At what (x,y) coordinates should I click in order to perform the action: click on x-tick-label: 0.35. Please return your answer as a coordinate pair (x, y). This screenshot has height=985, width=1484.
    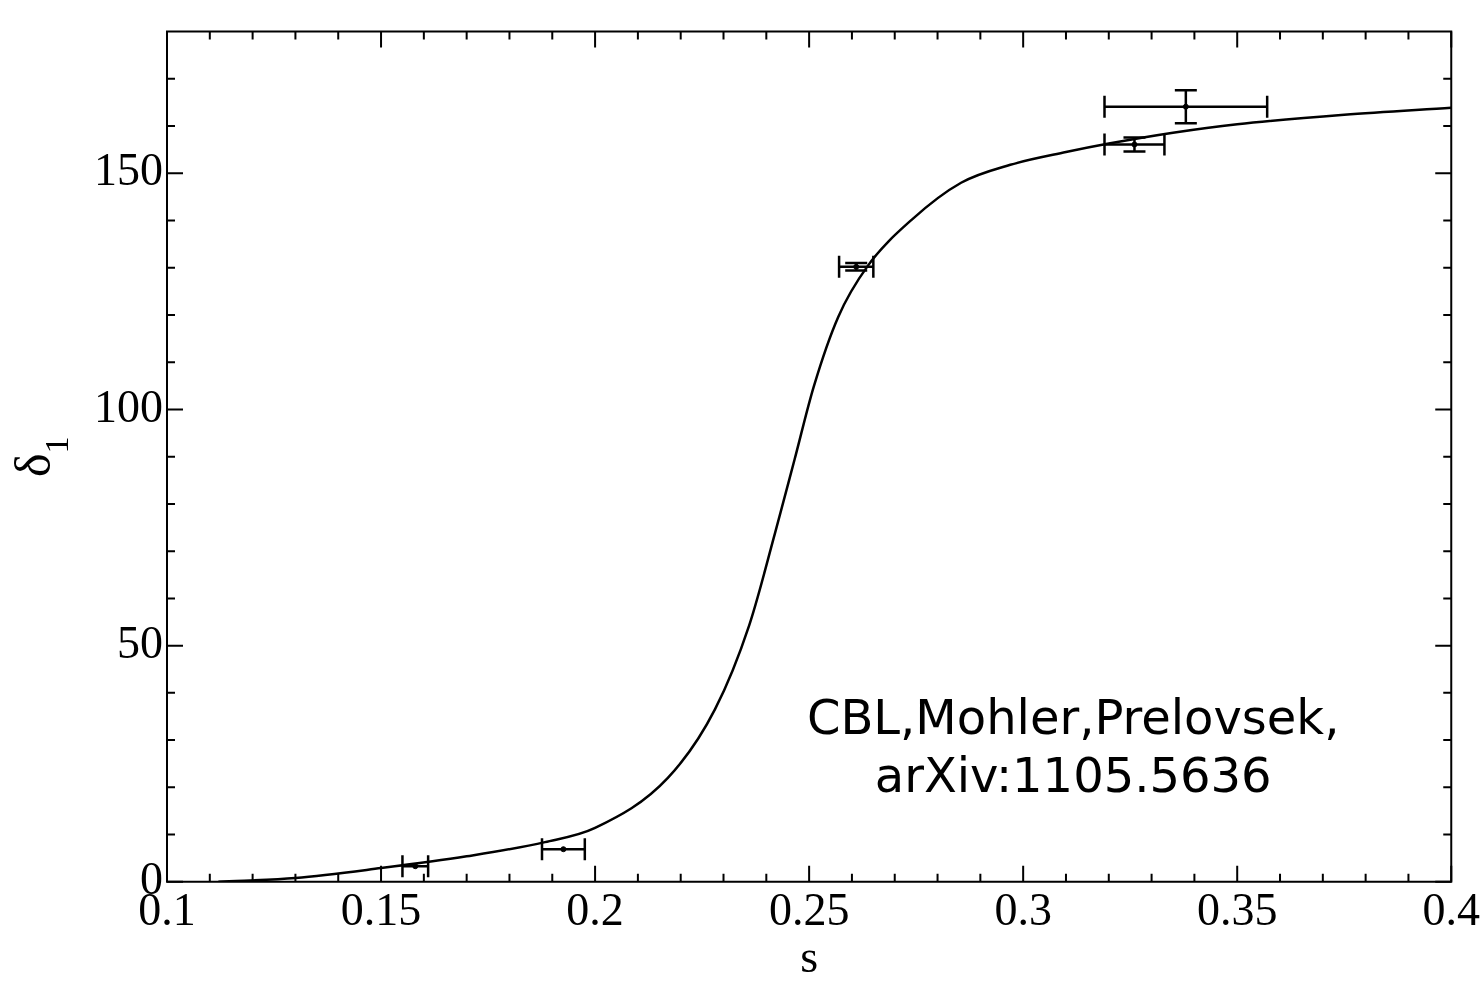
    Looking at the image, I should click on (1237, 910).